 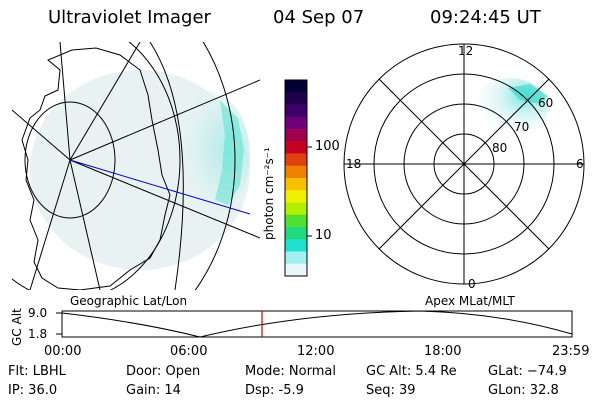 What do you see at coordinates (472, 284) in the screenshot?
I see `mlt-label-0: 0` at bounding box center [472, 284].